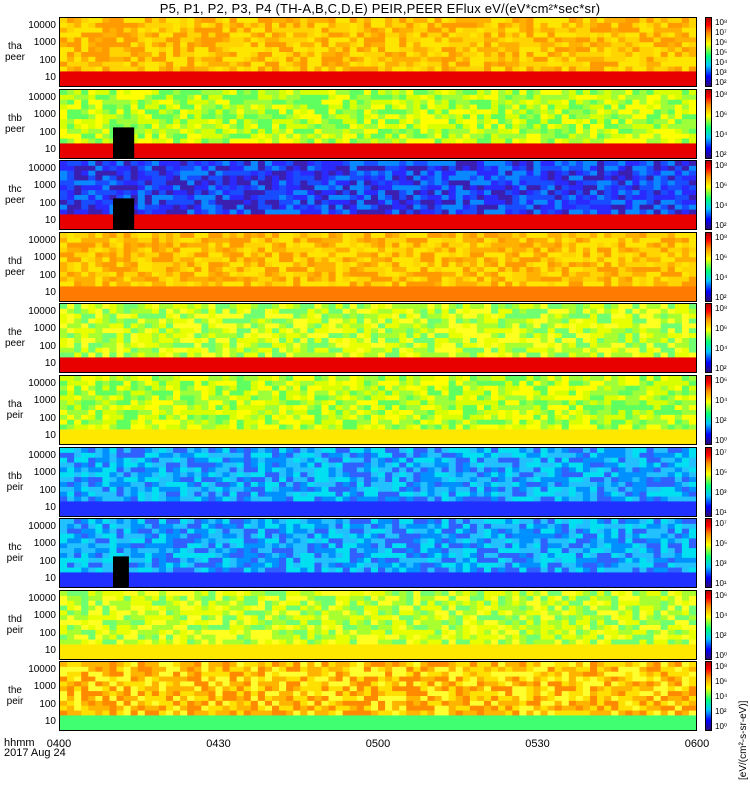  What do you see at coordinates (721, 22) in the screenshot?
I see `colorbar-tick-label: 10⁸` at bounding box center [721, 22].